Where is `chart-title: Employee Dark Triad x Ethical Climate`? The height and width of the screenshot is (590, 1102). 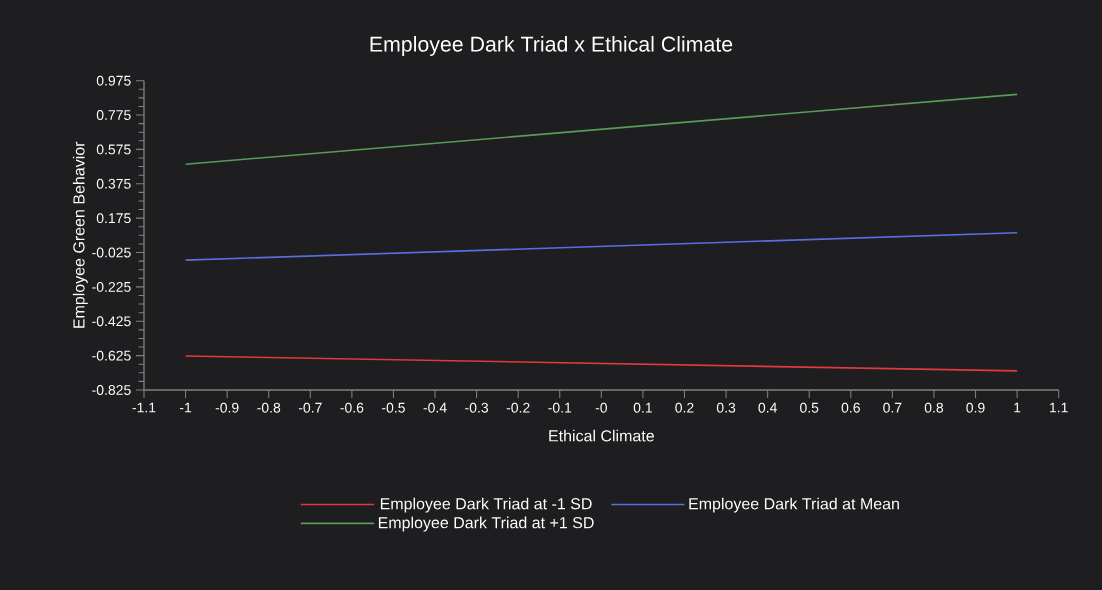
chart-title: Employee Dark Triad x Ethical Climate is located at coordinates (551, 46).